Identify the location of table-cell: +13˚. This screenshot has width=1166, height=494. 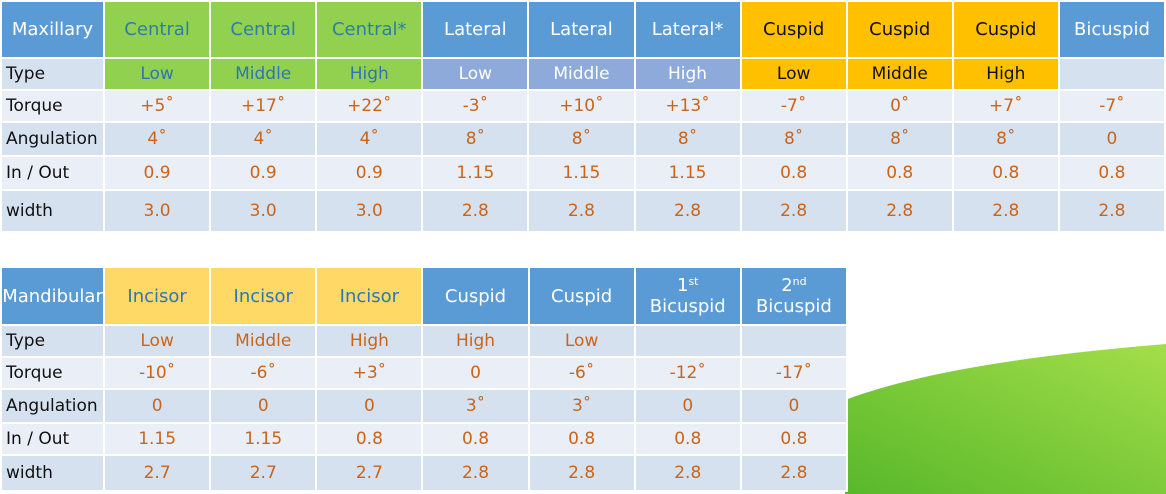
(687, 106).